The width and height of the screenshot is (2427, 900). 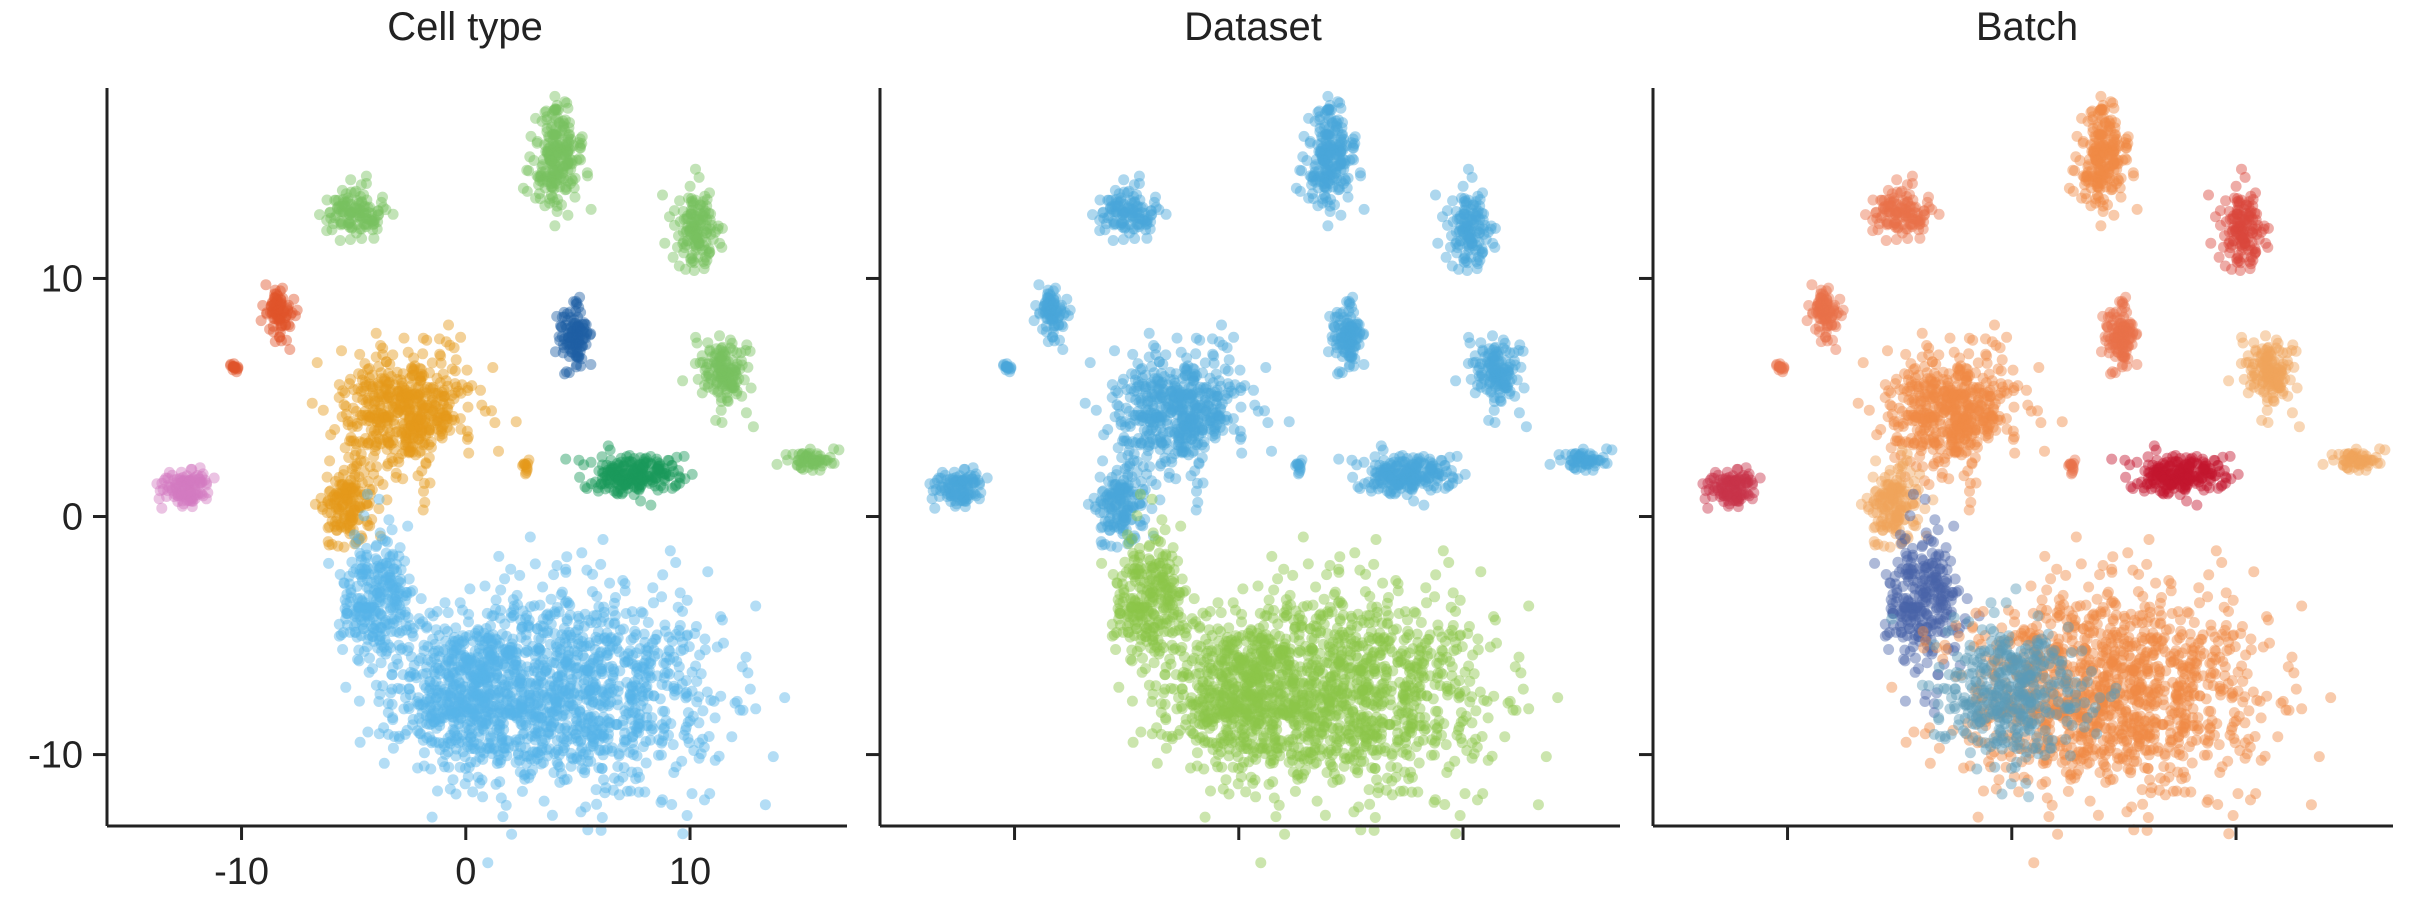 What do you see at coordinates (814, 460) in the screenshot?
I see `point-far-right` at bounding box center [814, 460].